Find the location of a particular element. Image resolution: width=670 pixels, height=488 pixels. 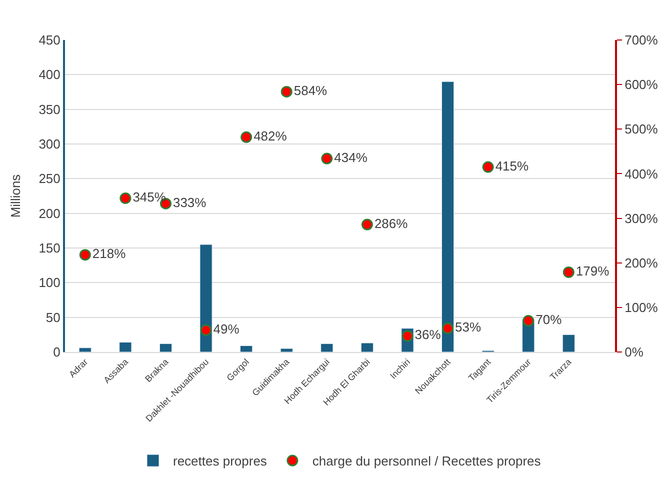

y-tick-label: 350 is located at coordinates (49, 109).